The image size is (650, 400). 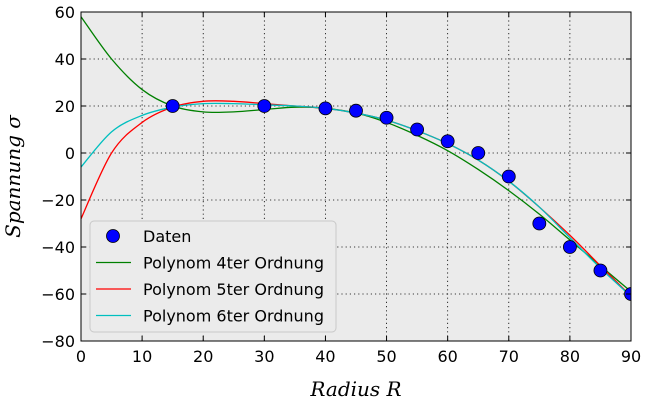 What do you see at coordinates (570, 356) in the screenshot?
I see `x-tick-label: 80` at bounding box center [570, 356].